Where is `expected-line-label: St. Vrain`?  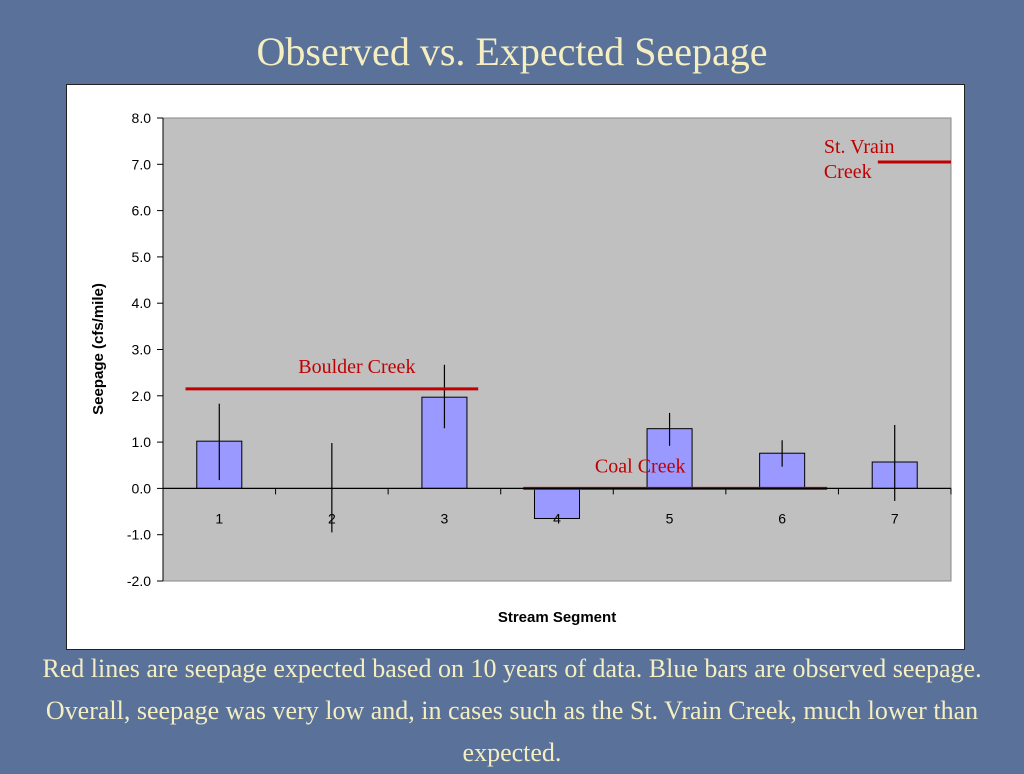 expected-line-label: St. Vrain is located at coordinates (859, 147).